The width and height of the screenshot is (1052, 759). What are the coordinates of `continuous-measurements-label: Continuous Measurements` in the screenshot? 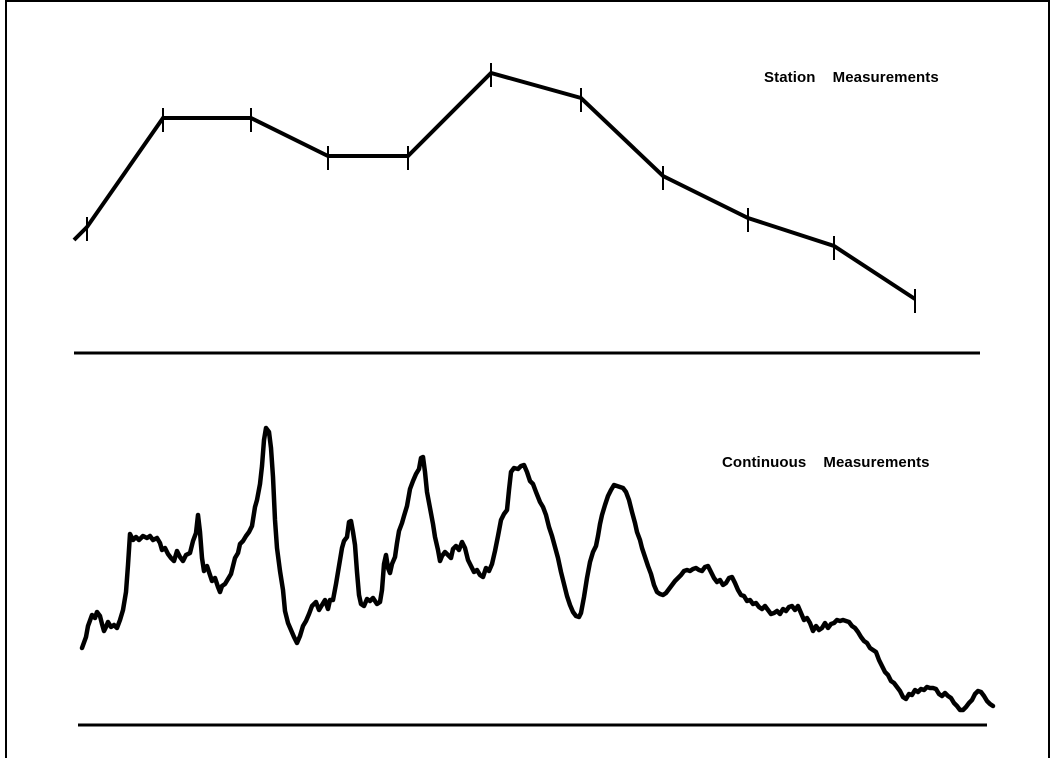 It's located at (826, 462).